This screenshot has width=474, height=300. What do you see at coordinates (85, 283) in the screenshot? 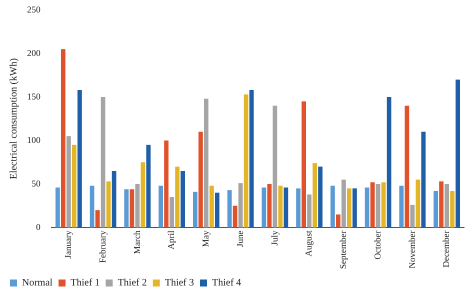
I see `legend-label: Thief 1` at bounding box center [85, 283].